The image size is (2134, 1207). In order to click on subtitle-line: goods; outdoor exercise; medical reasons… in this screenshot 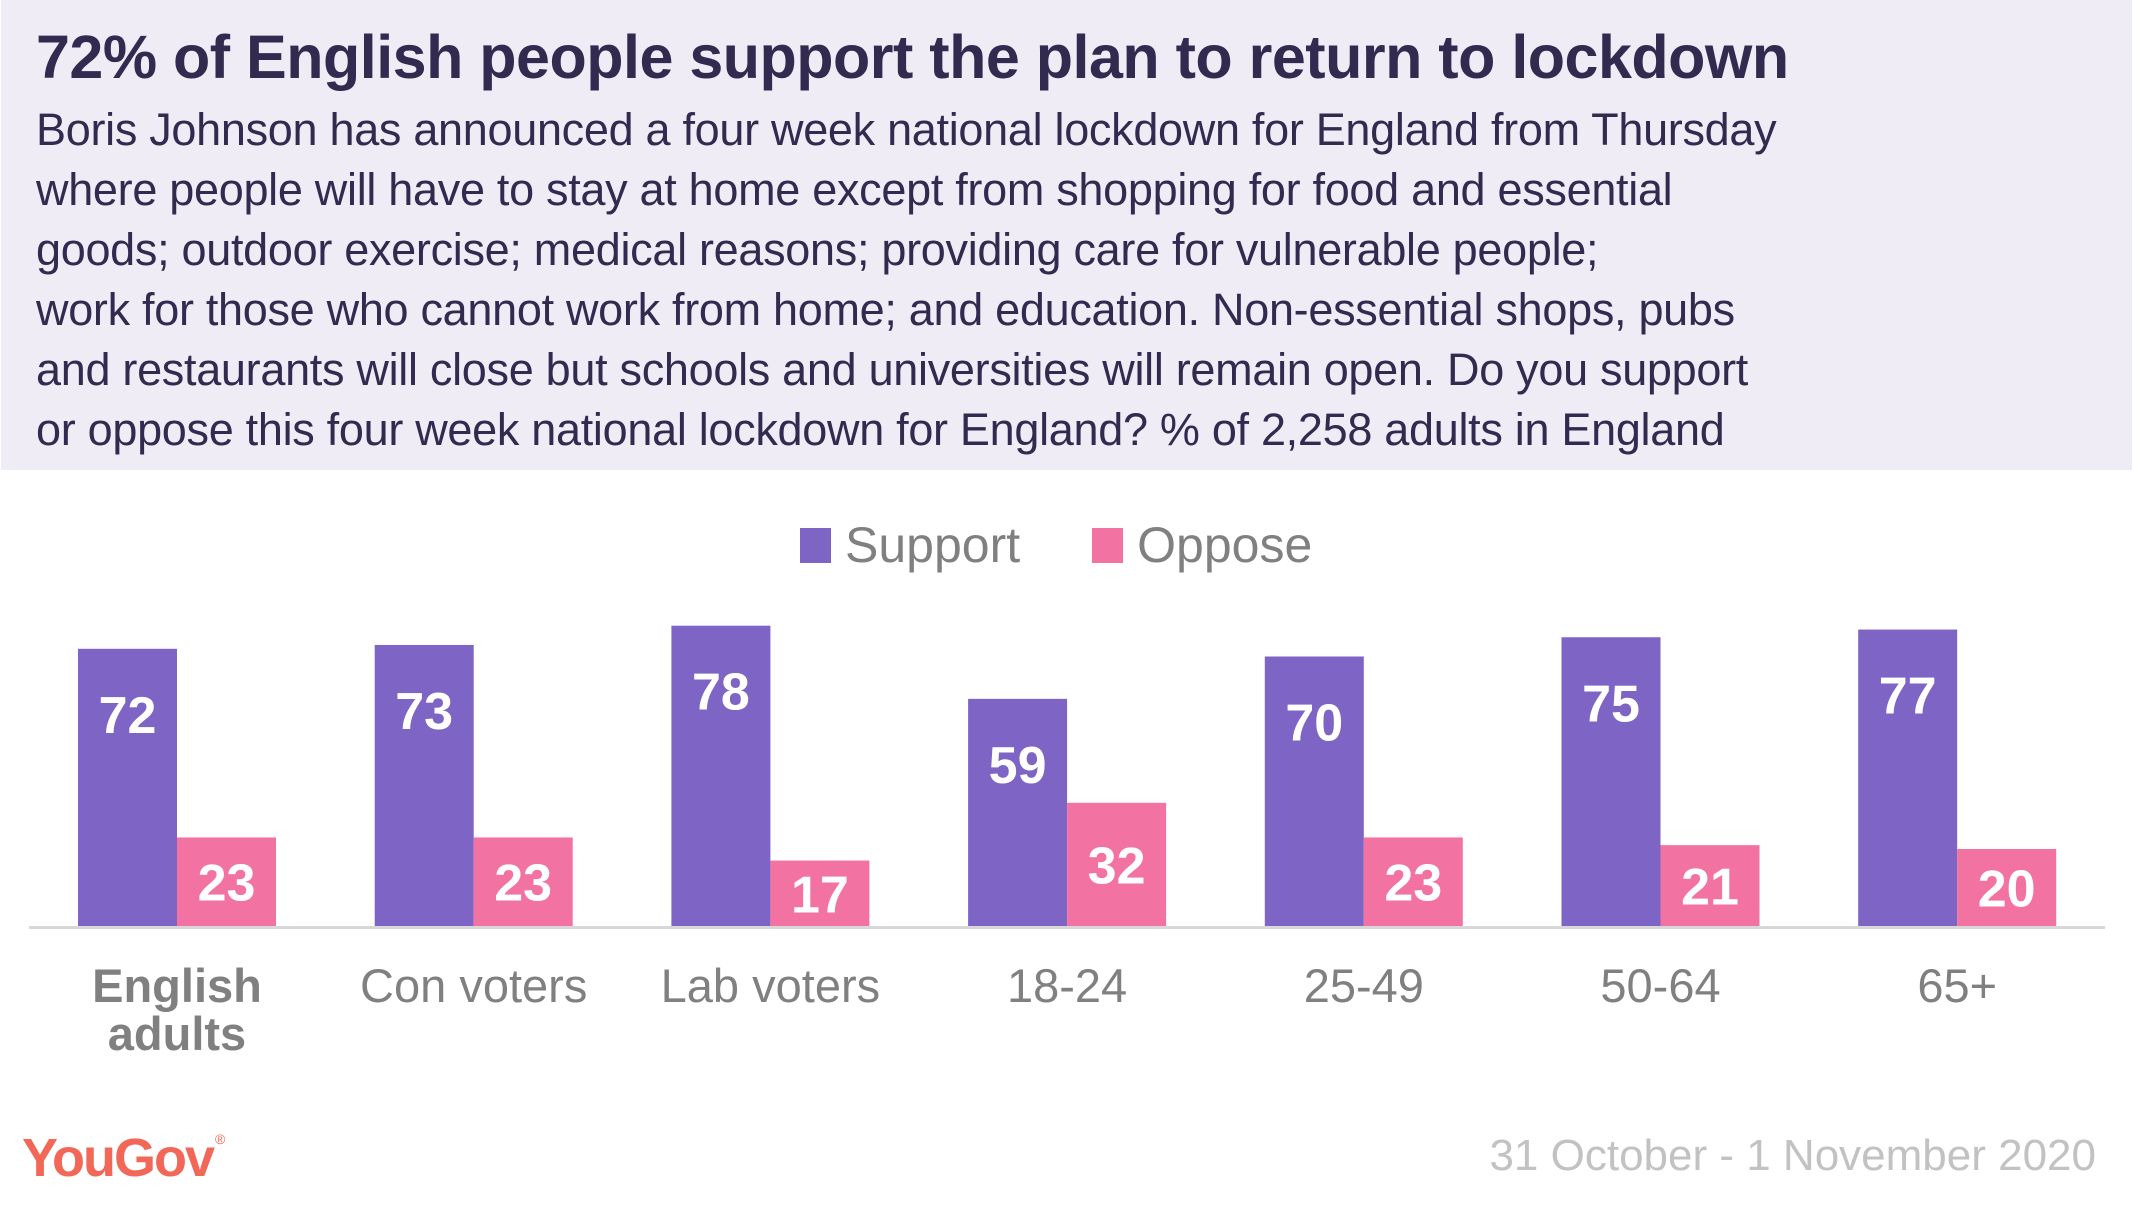, I will do `click(817, 249)`.